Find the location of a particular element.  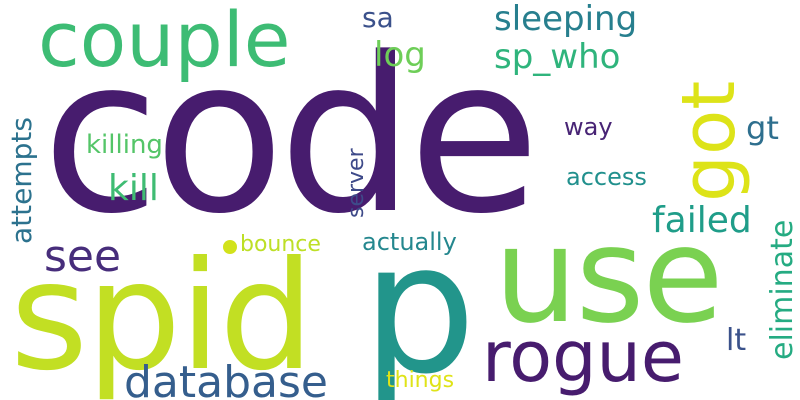

word-attempts: attempts is located at coordinates (21, 180).